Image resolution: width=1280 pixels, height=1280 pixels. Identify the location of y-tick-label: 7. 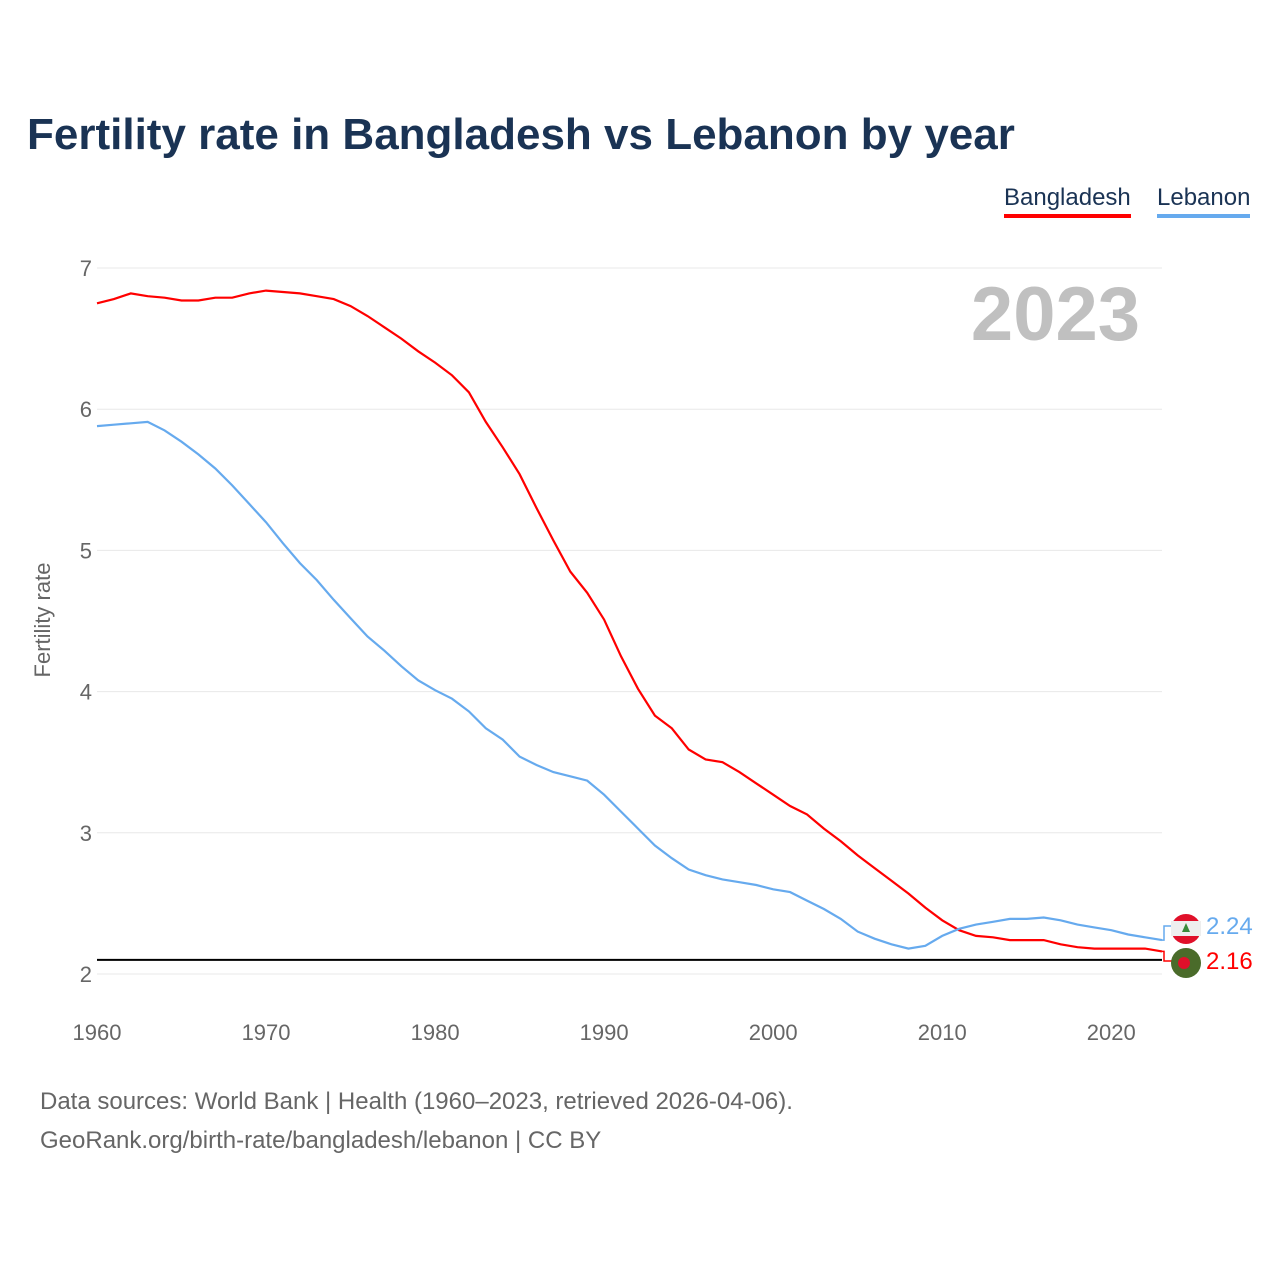
(86, 268).